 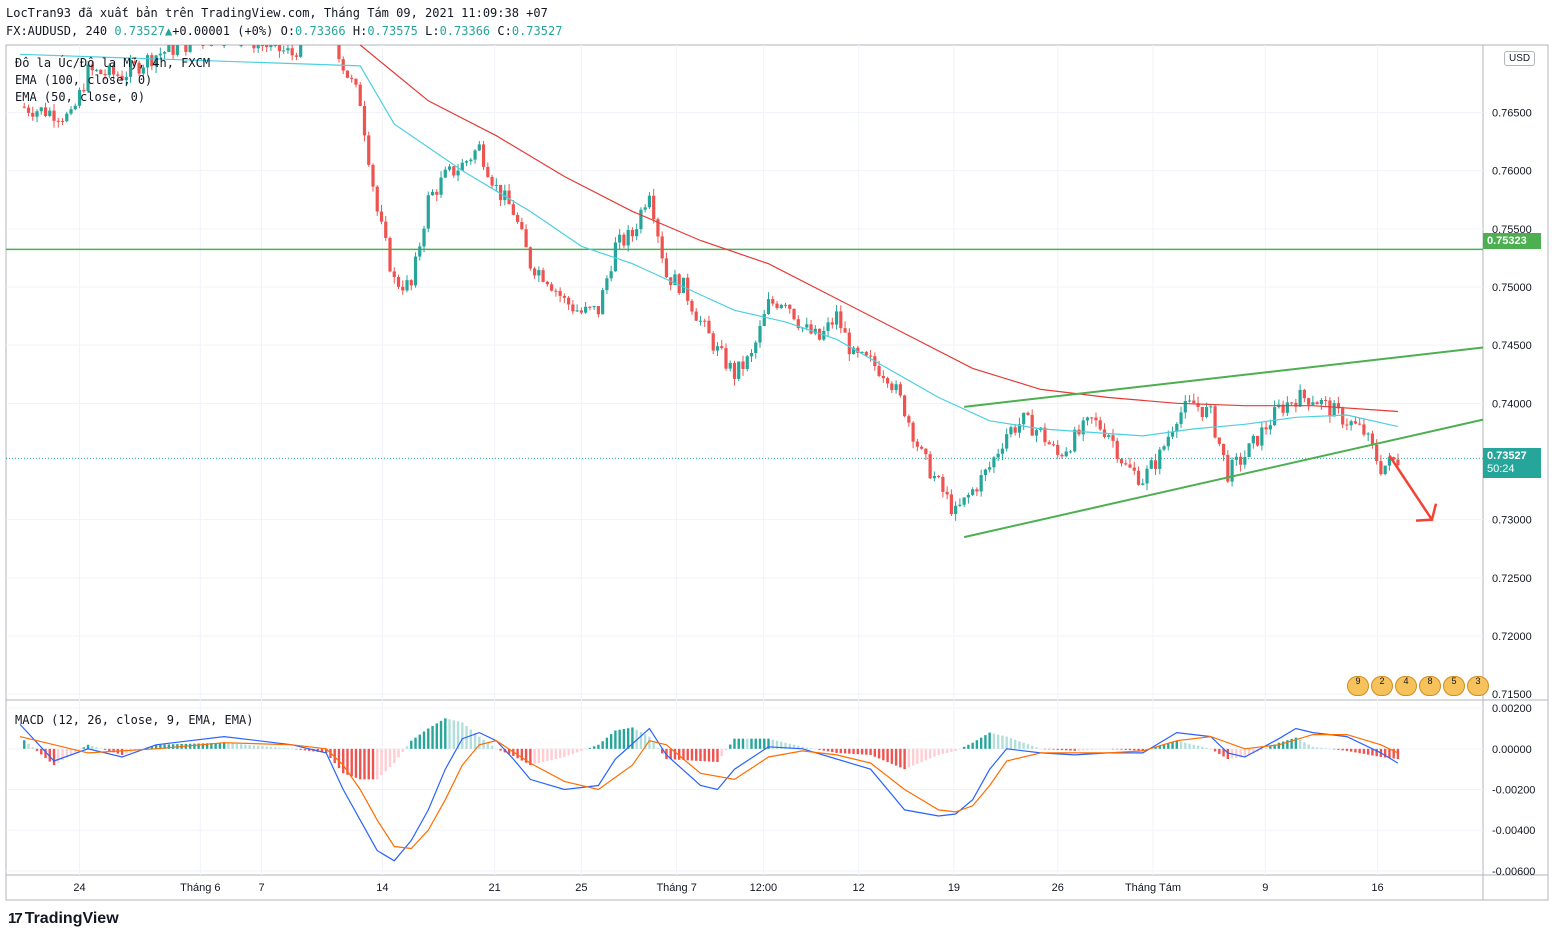 What do you see at coordinates (465, 31) in the screenshot?
I see `low-value: 0.73366` at bounding box center [465, 31].